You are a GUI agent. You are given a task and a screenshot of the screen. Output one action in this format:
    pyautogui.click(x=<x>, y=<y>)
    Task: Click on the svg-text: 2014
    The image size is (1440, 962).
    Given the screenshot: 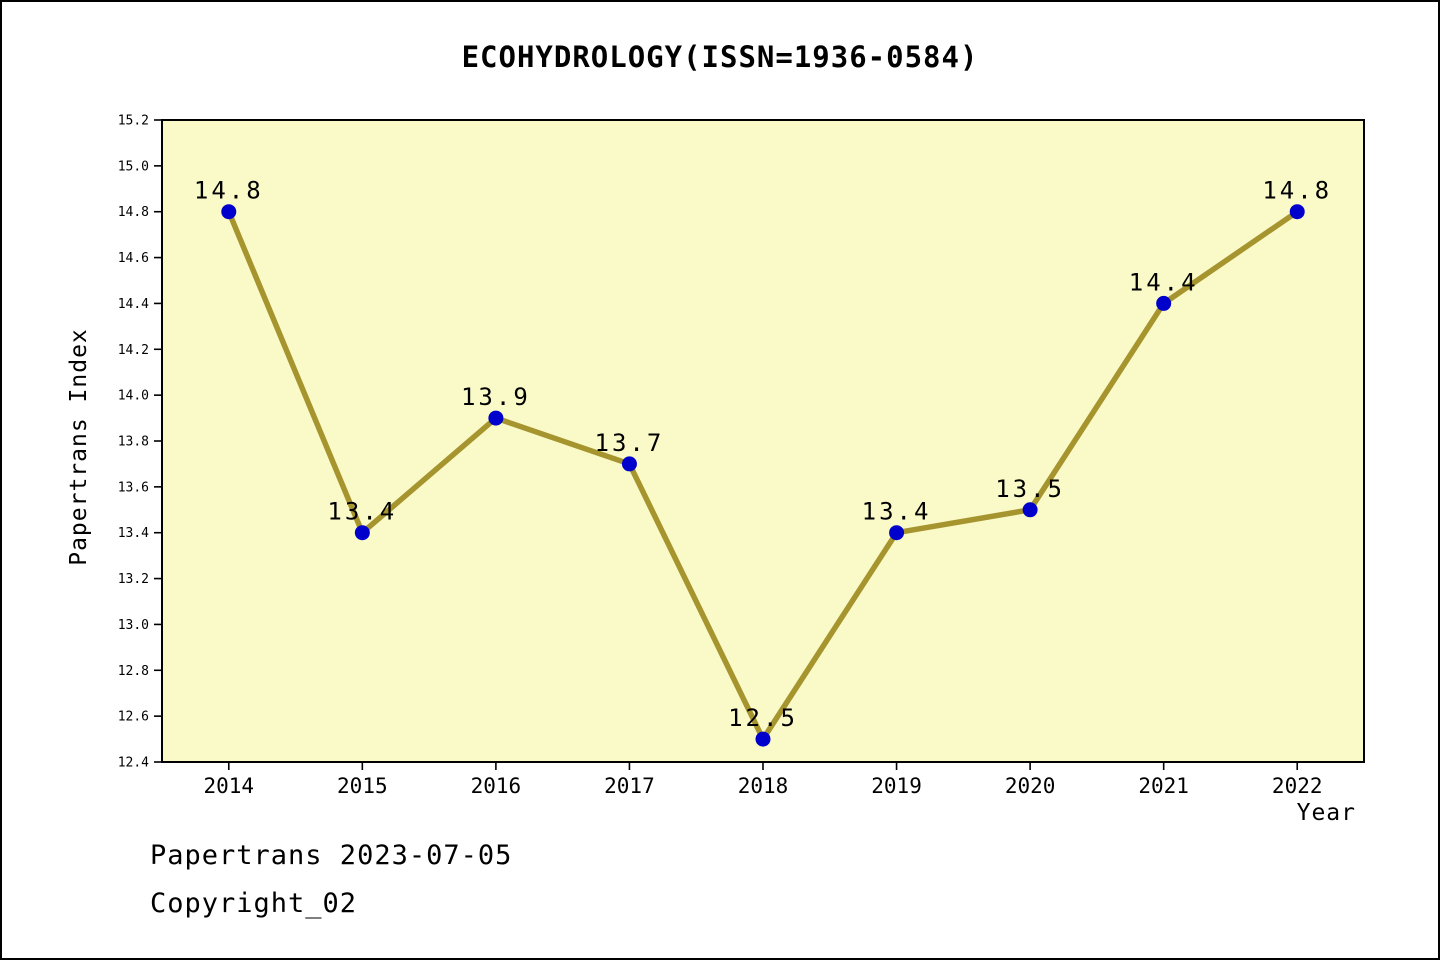 What is the action you would take?
    pyautogui.click(x=228, y=786)
    